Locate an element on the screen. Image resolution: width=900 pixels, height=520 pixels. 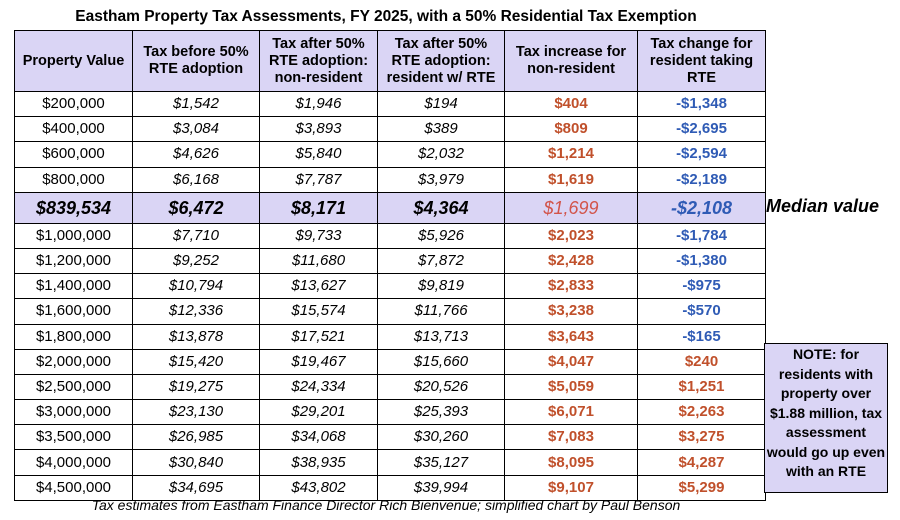
cell-tax-after-resident: $15,660 is located at coordinates (441, 361).